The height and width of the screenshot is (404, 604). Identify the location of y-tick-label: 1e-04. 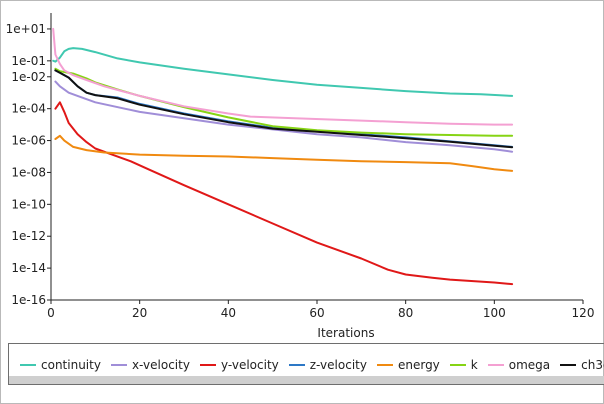
(28, 109).